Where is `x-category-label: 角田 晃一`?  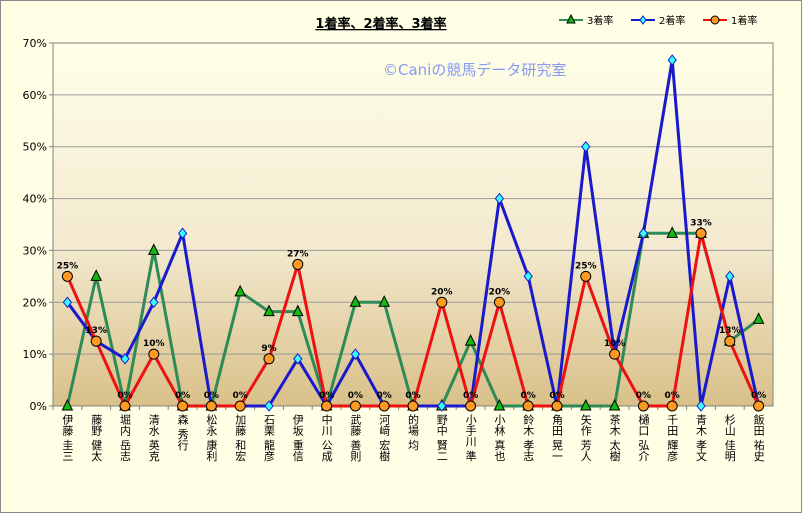 x-category-label: 角田 晃一 is located at coordinates (557, 438).